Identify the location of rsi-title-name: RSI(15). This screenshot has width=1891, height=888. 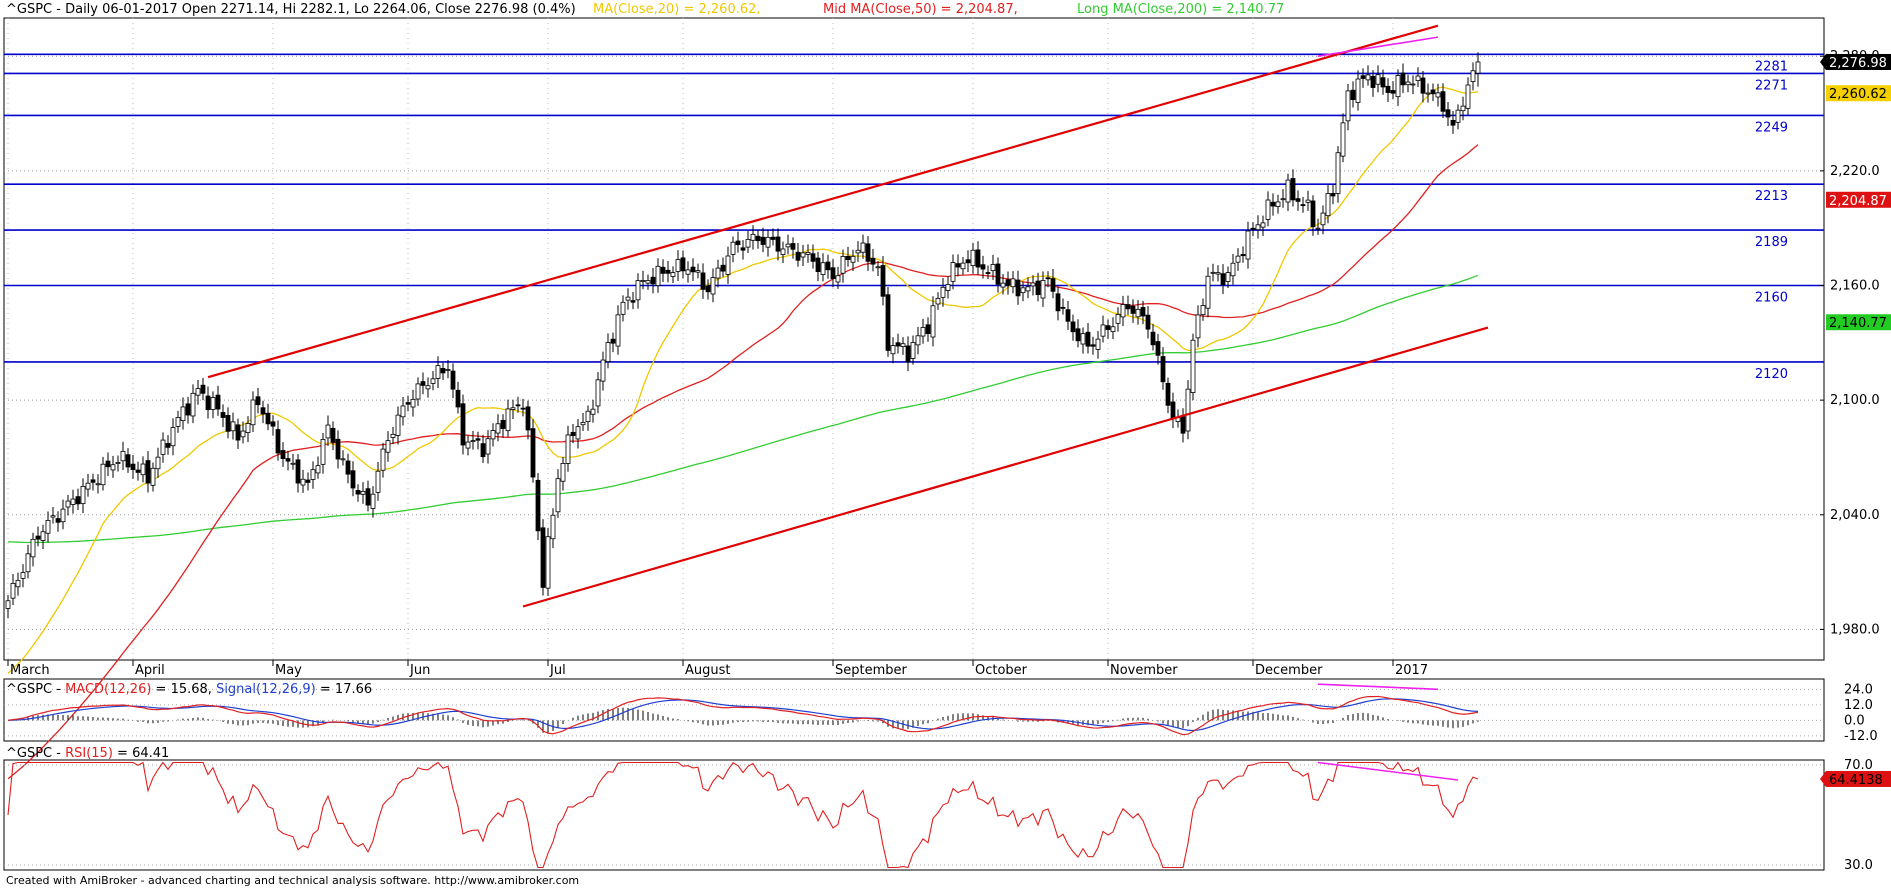
(89, 753).